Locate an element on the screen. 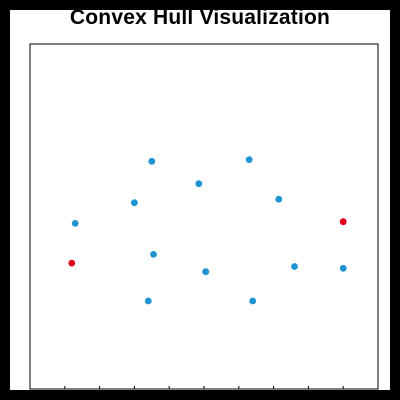  chart-title: Convex Hull Visualization is located at coordinates (200, 17).